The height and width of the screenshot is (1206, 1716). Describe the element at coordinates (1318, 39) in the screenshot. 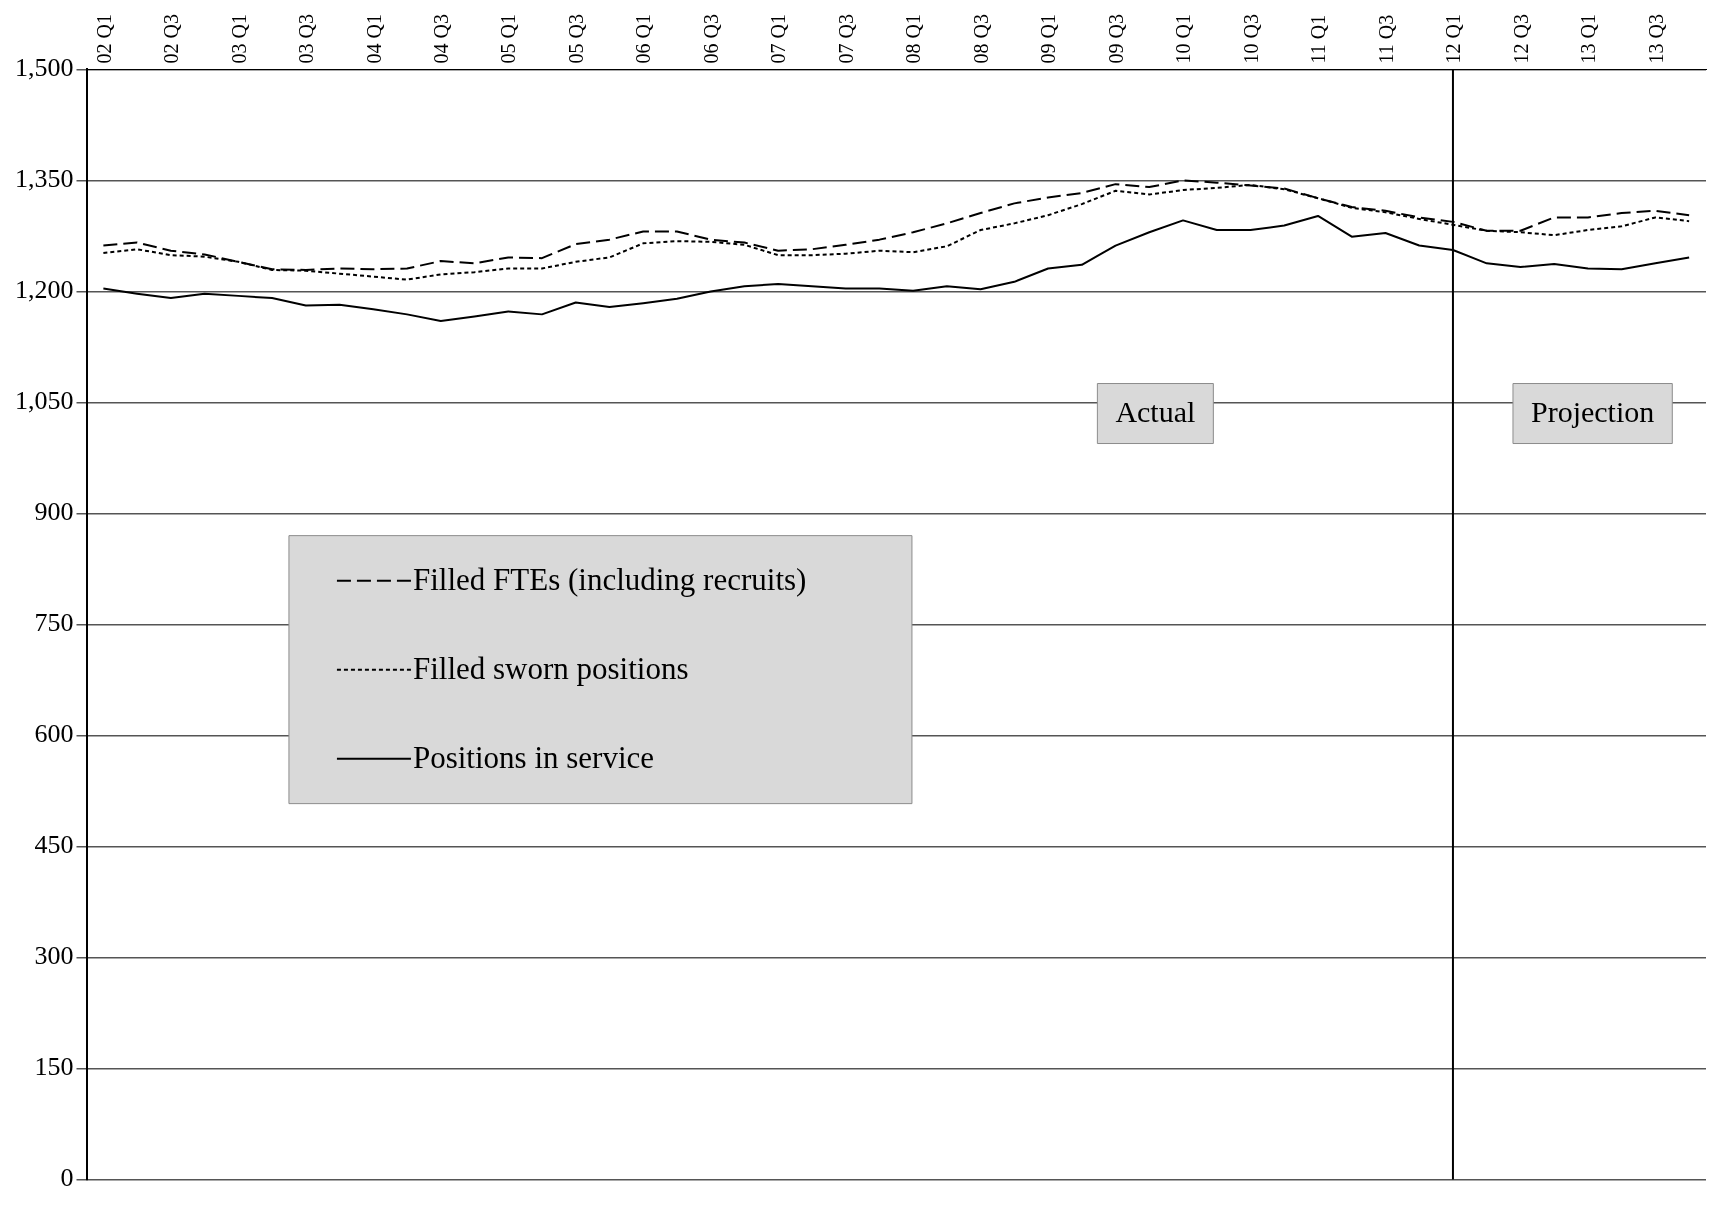

I see `x-tick-label: 11 Q1` at that location.